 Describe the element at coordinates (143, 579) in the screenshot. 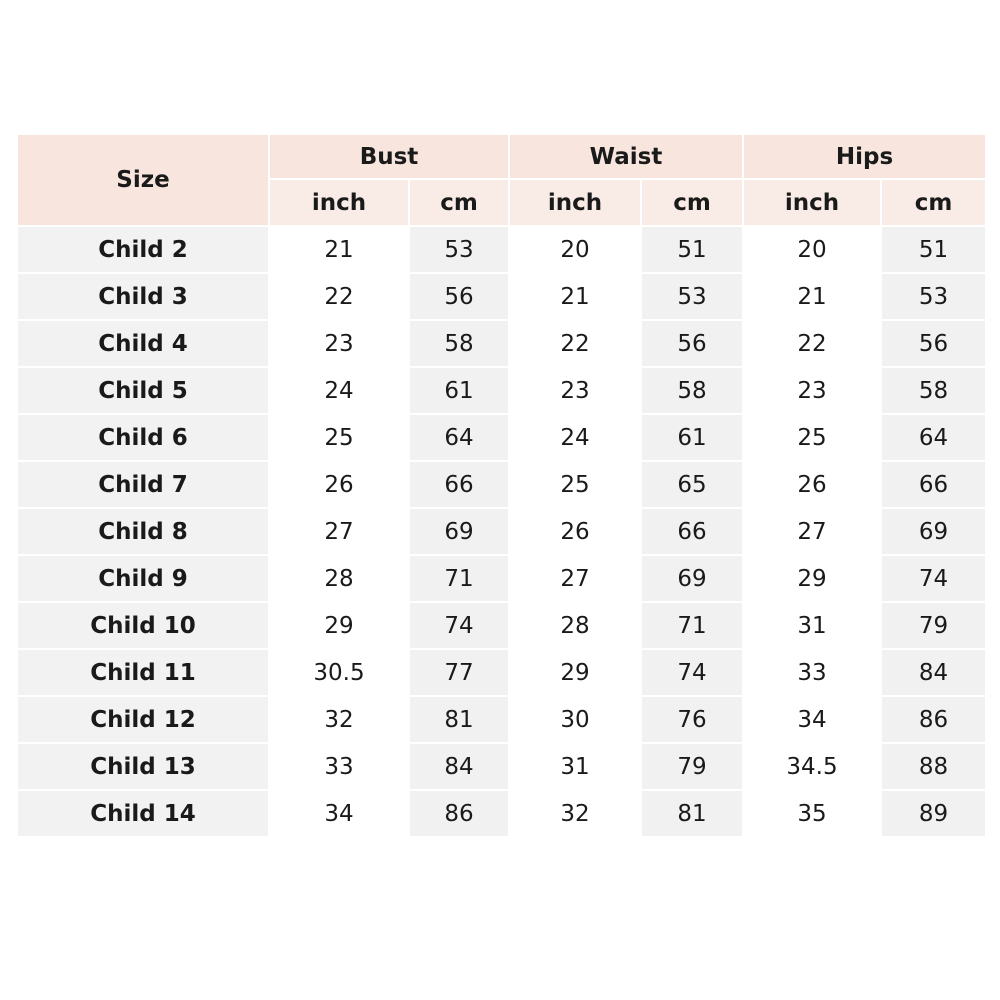

I see `size-cell: Child 9` at that location.